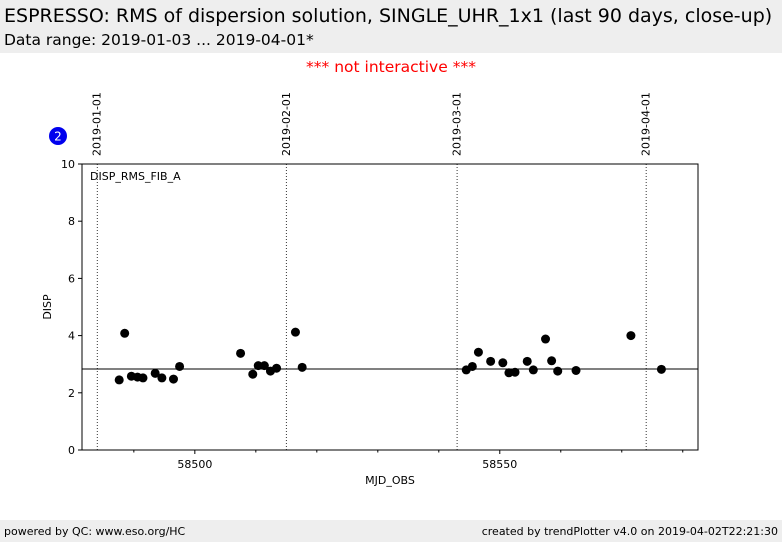  What do you see at coordinates (159, 40) in the screenshot?
I see `data-range-subtitle: Data range: 2019-01-03 ... 2019-04-01*` at bounding box center [159, 40].